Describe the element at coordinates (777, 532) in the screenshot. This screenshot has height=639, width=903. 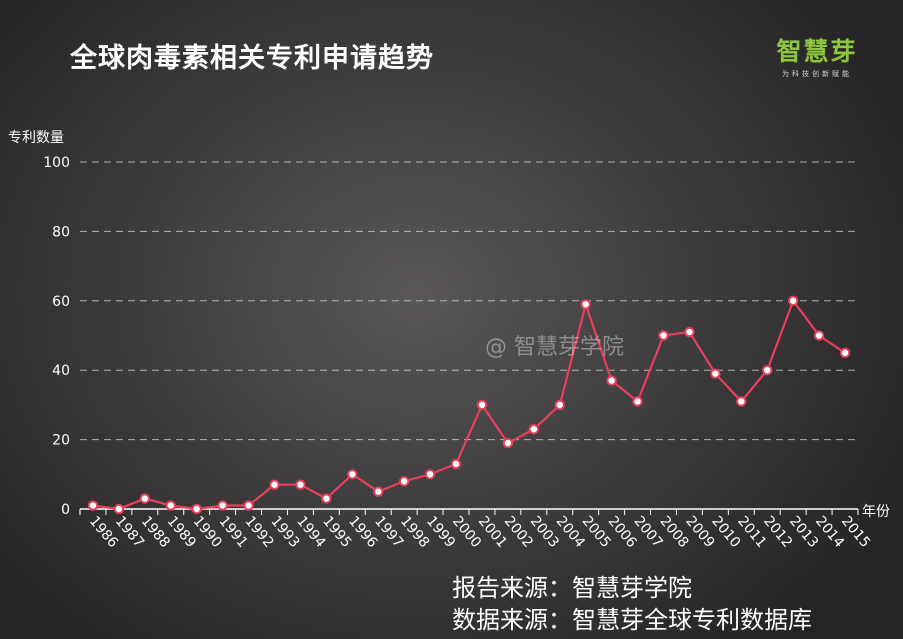
I see `x-tick-label: 2012` at that location.